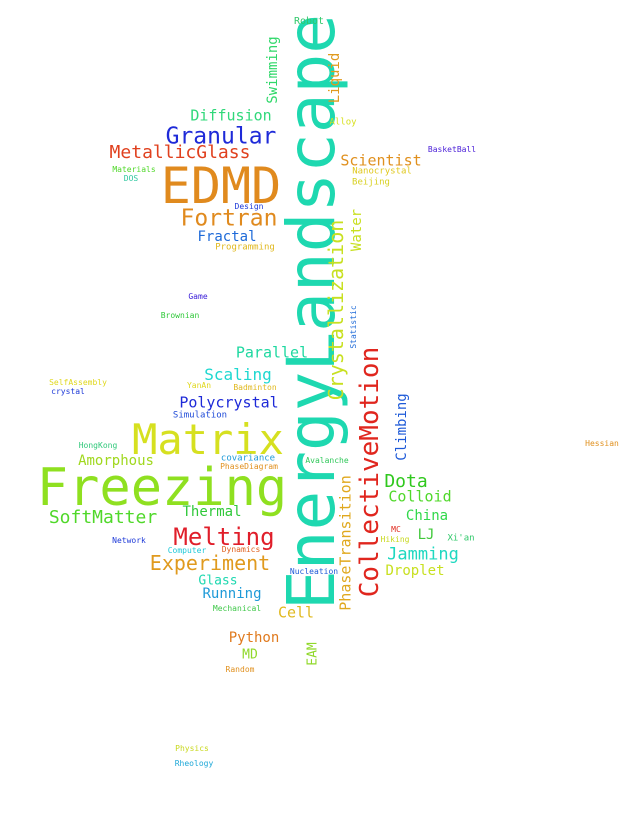 This screenshot has width=643, height=816. I want to click on word-network: Network, so click(129, 540).